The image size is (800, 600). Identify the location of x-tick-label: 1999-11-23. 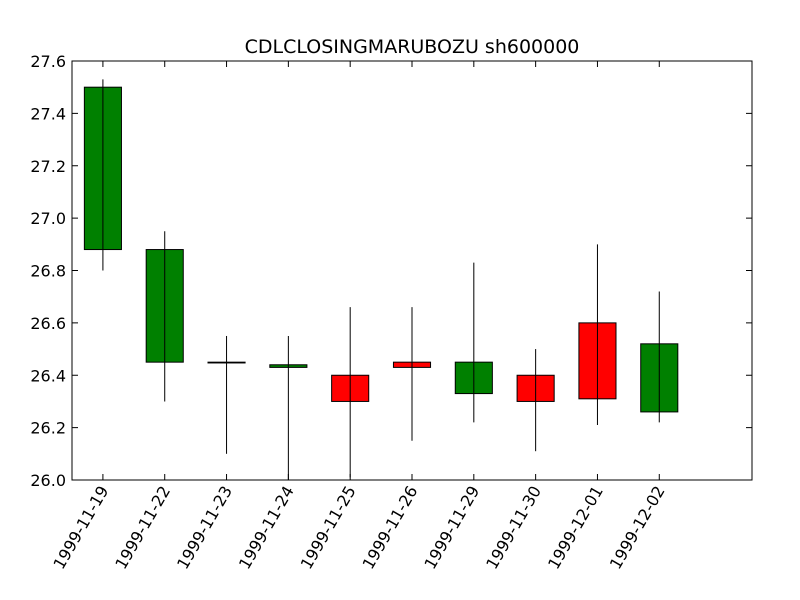
(204, 528).